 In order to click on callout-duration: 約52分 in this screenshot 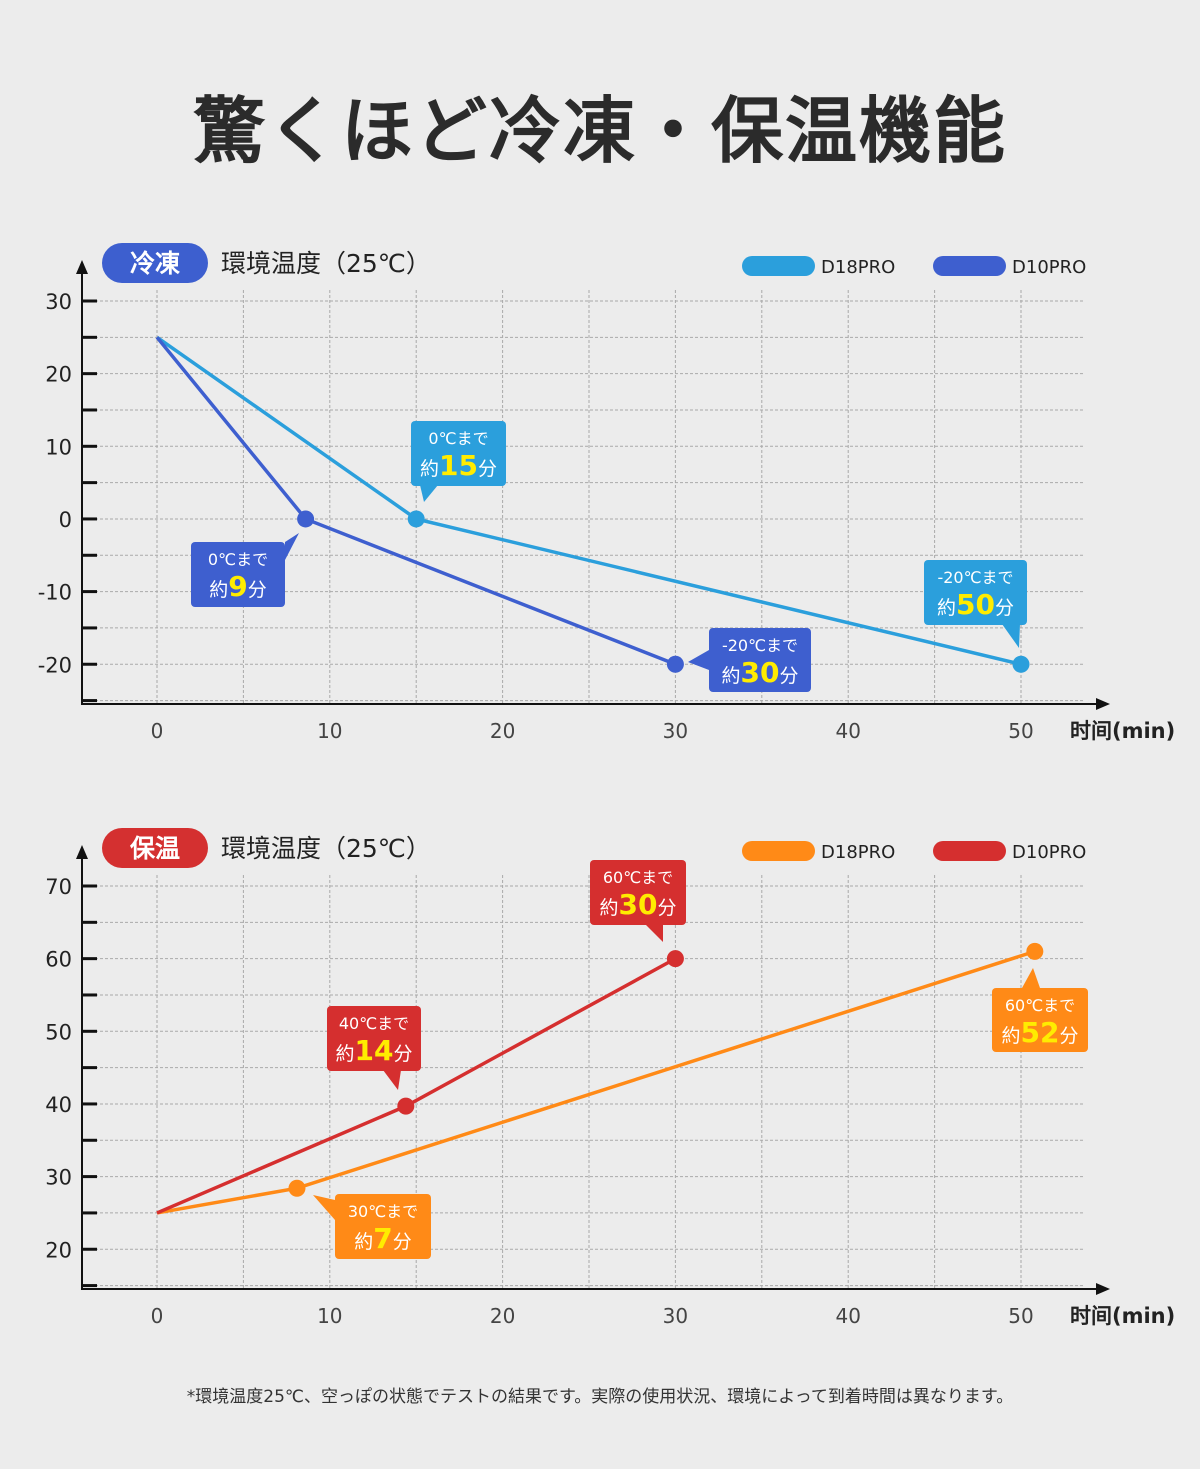, I will do `click(1040, 1032)`.